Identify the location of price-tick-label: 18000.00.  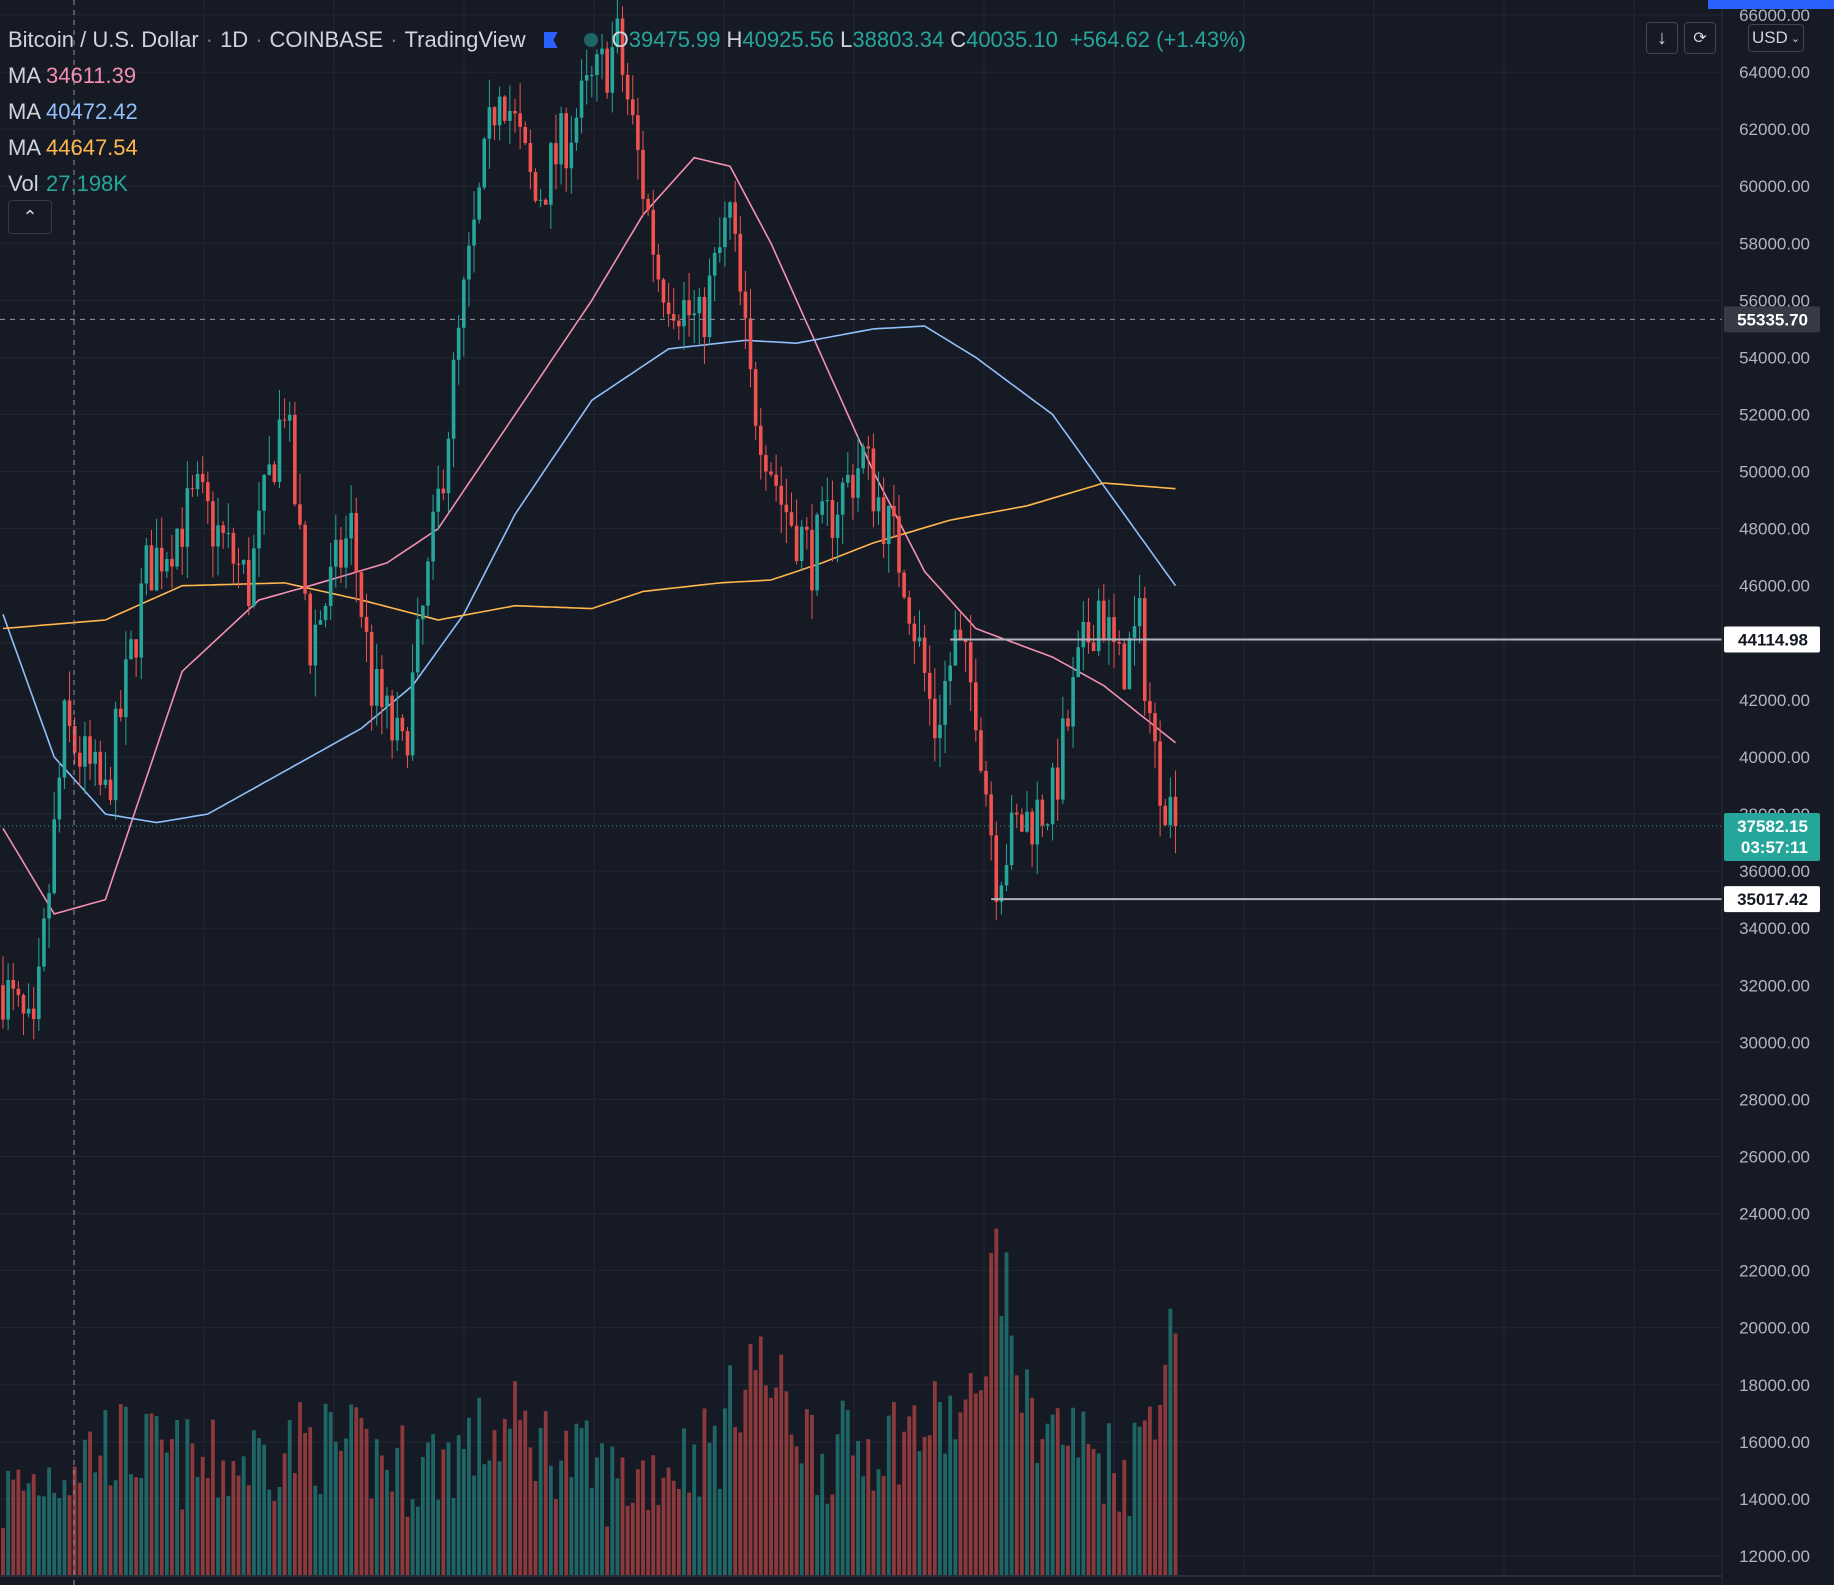
(1774, 1385).